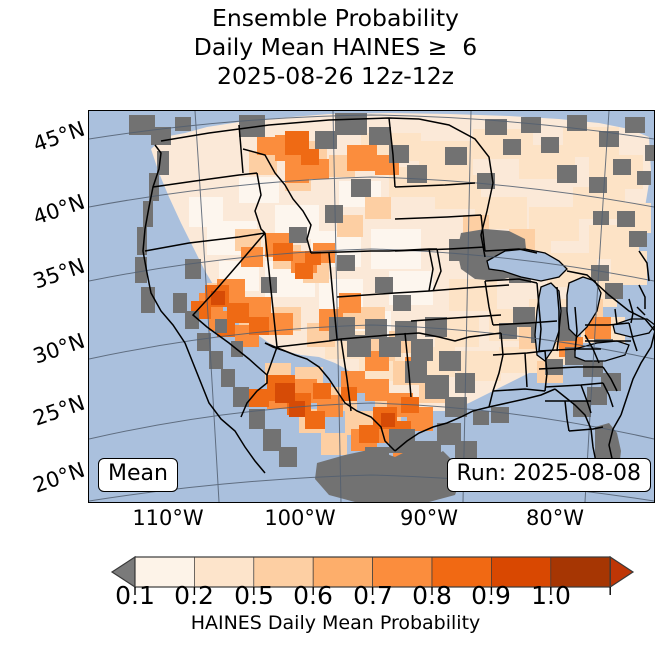  I want to click on run-date-badge: Run: 2025-08-08, so click(548, 475).